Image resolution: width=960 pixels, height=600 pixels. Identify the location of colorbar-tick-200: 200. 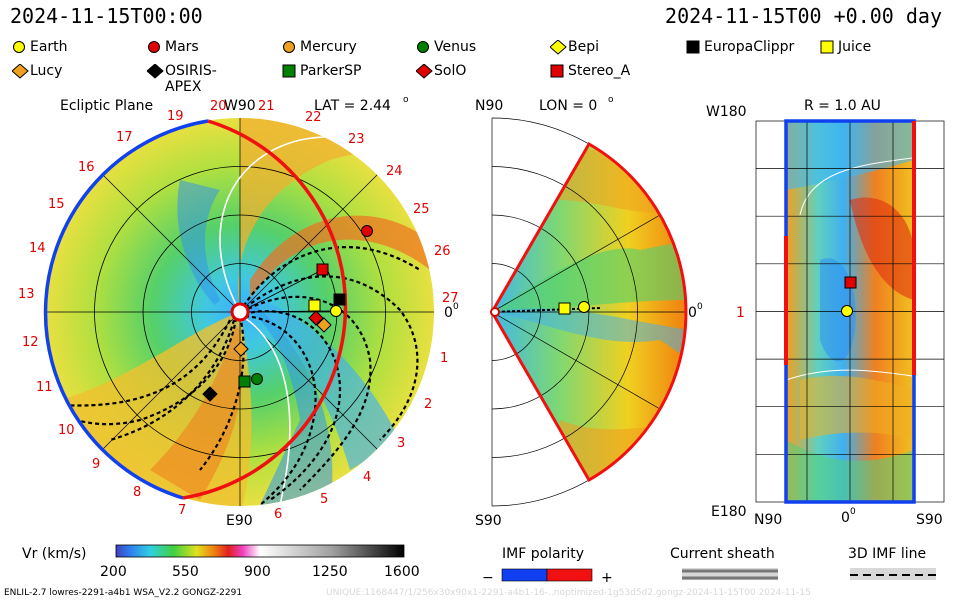
(113, 572).